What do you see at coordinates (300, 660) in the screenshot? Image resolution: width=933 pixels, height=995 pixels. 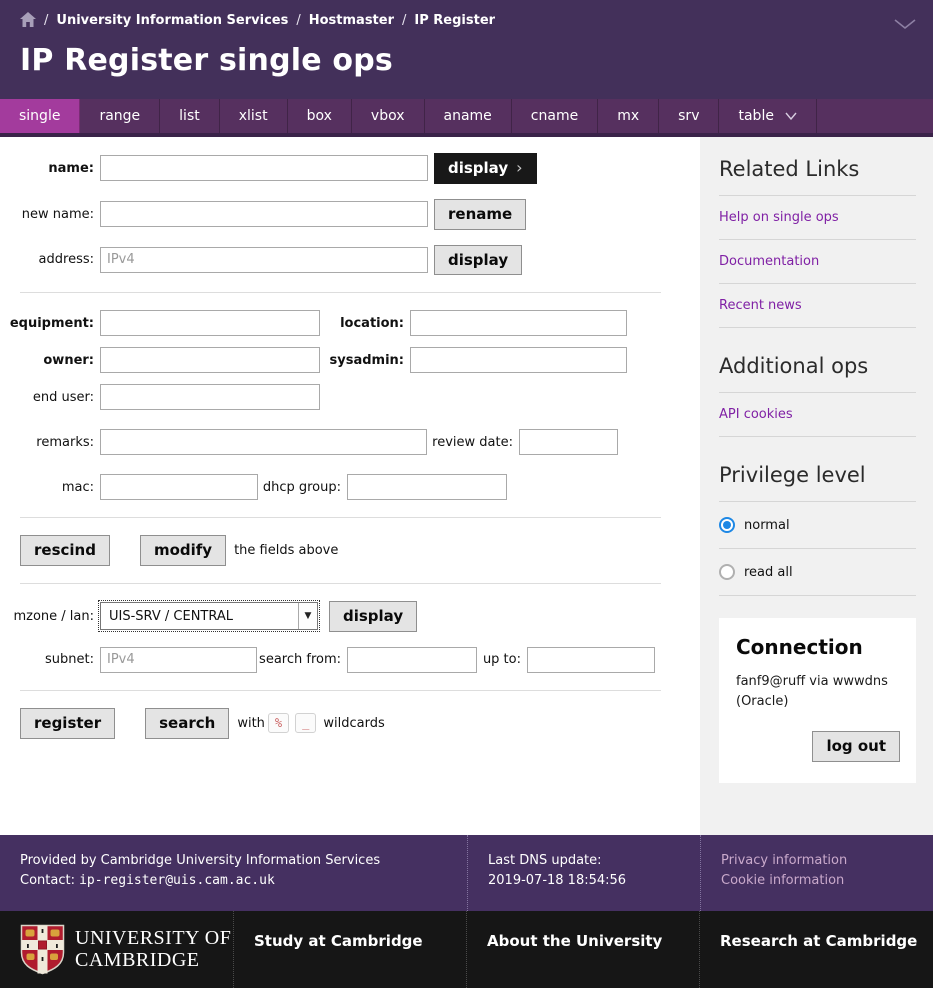 I see `search-from-label: search from:` at bounding box center [300, 660].